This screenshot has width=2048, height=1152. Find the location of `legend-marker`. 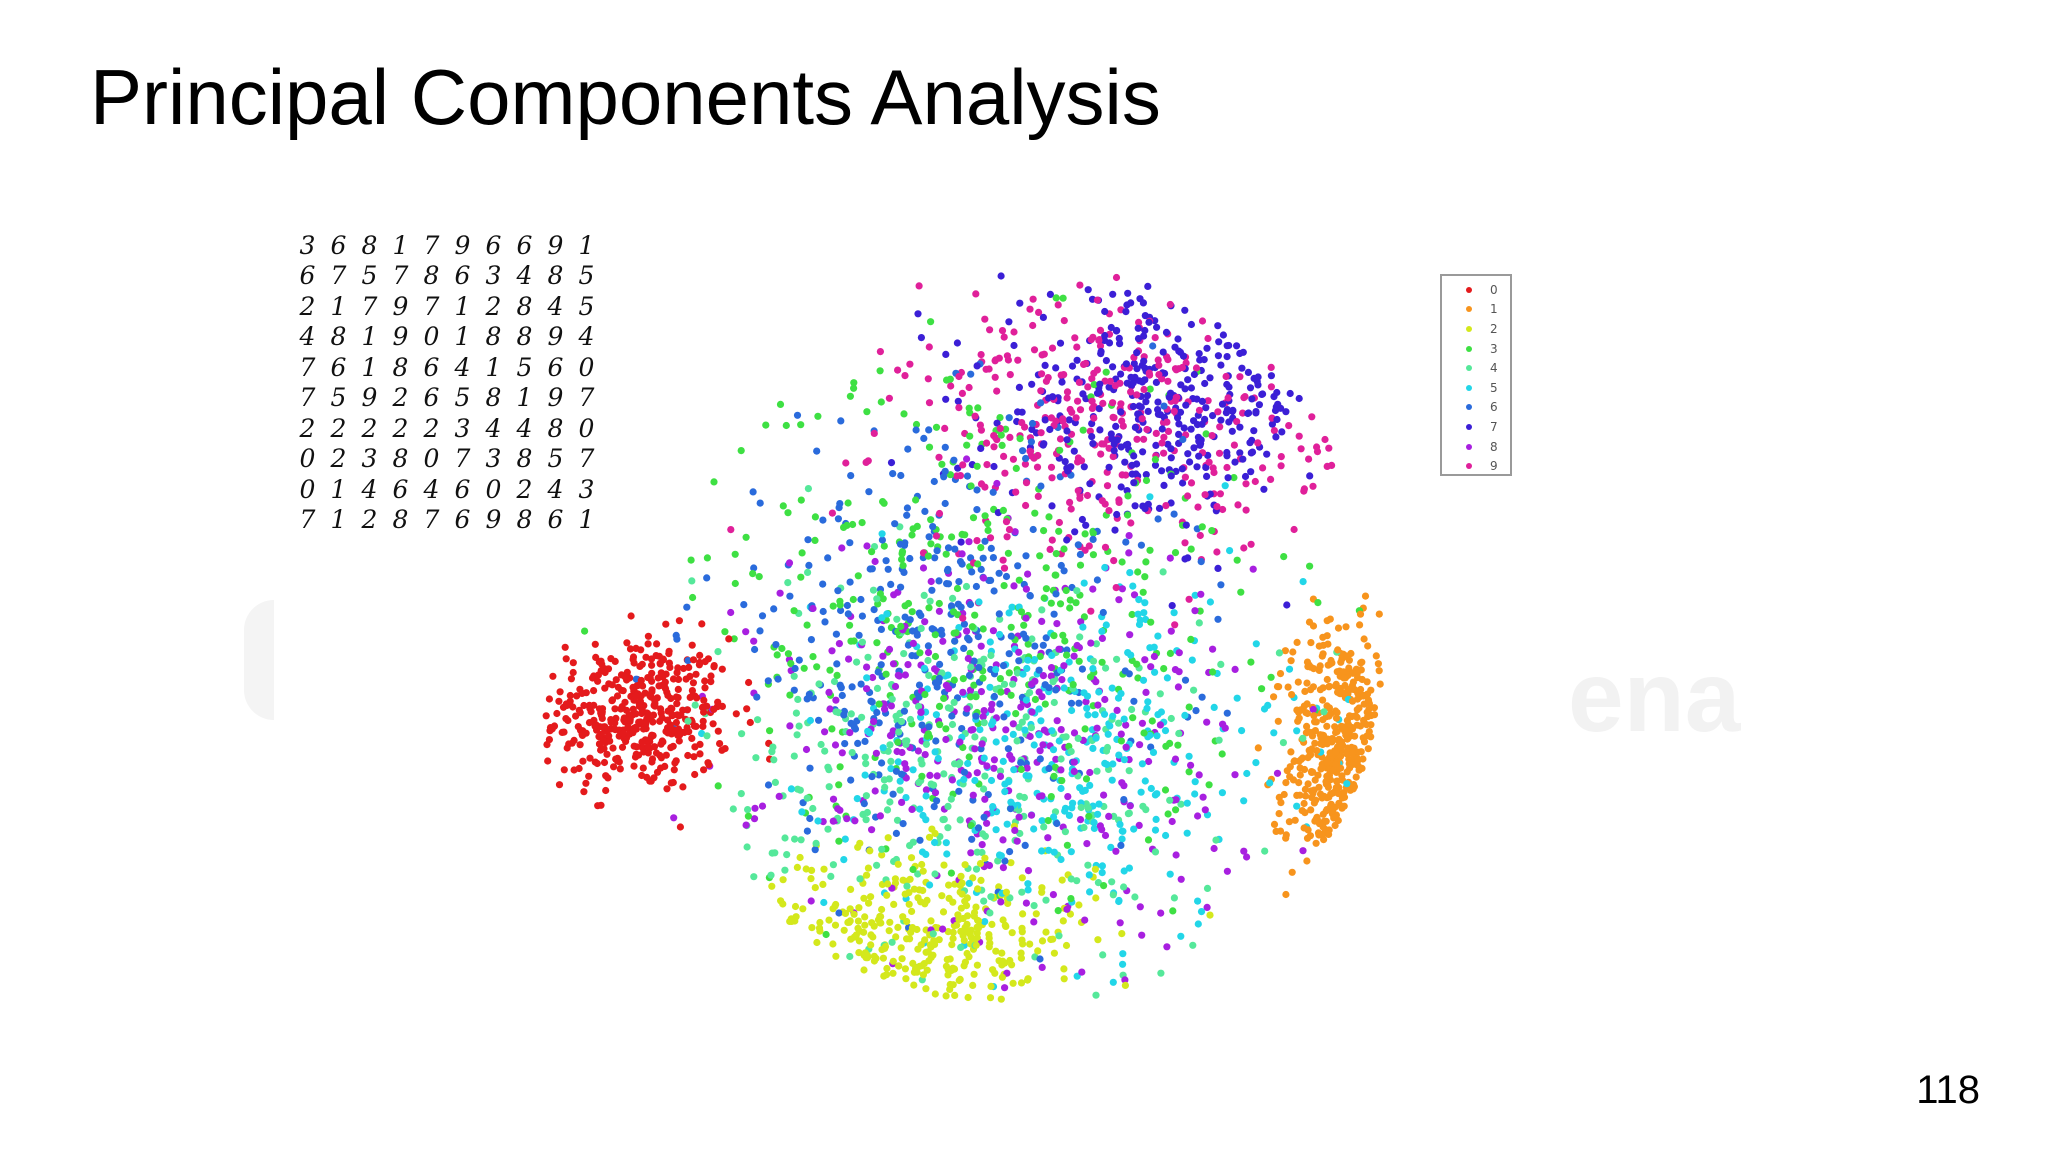

legend-marker is located at coordinates (1469, 407).